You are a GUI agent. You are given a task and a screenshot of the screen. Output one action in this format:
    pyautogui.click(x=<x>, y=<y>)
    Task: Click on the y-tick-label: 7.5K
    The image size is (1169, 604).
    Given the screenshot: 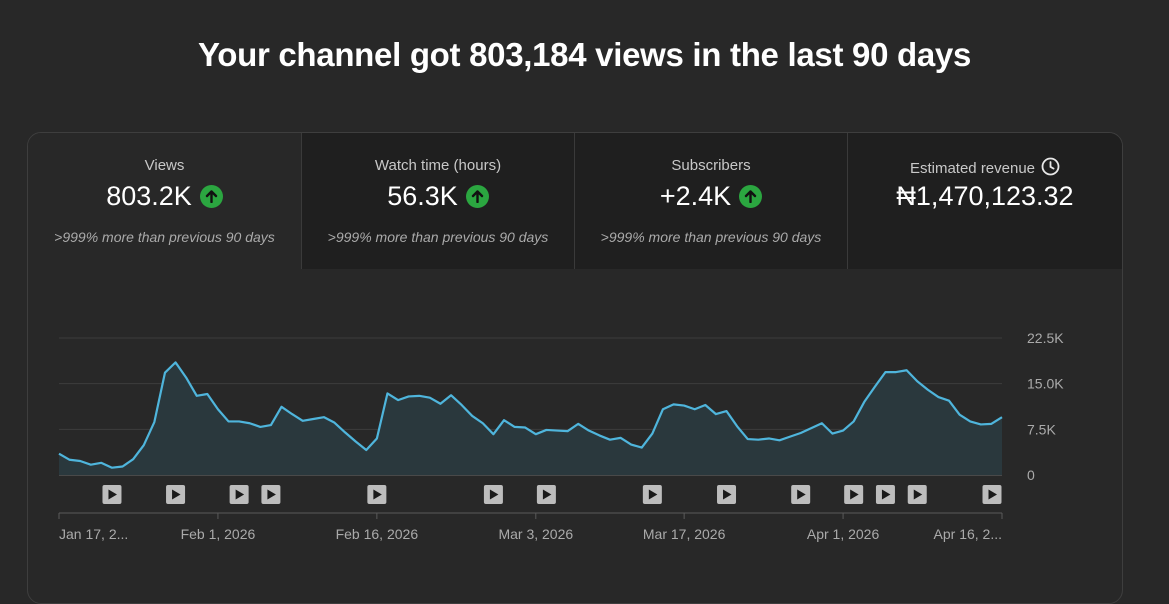 What is the action you would take?
    pyautogui.click(x=1041, y=429)
    